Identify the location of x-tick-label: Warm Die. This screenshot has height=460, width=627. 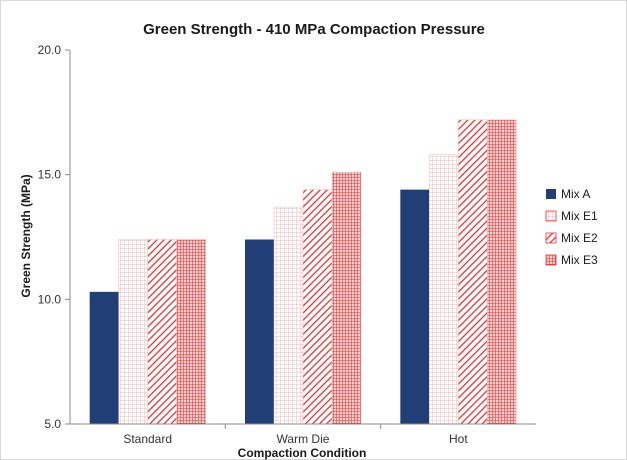
(303, 439).